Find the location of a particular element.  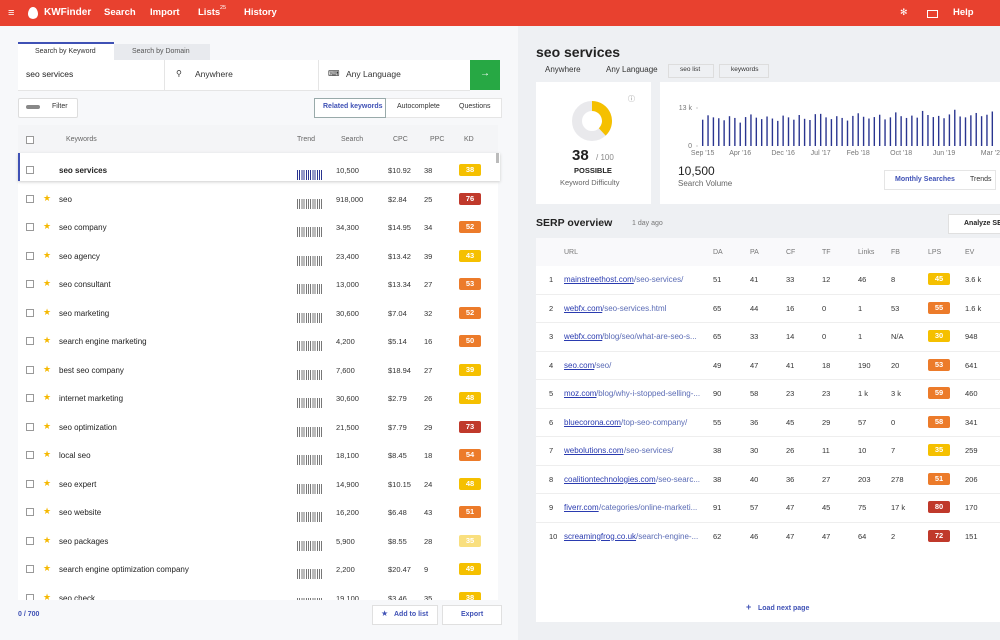

url-domain: fiverr.com is located at coordinates (581, 508).